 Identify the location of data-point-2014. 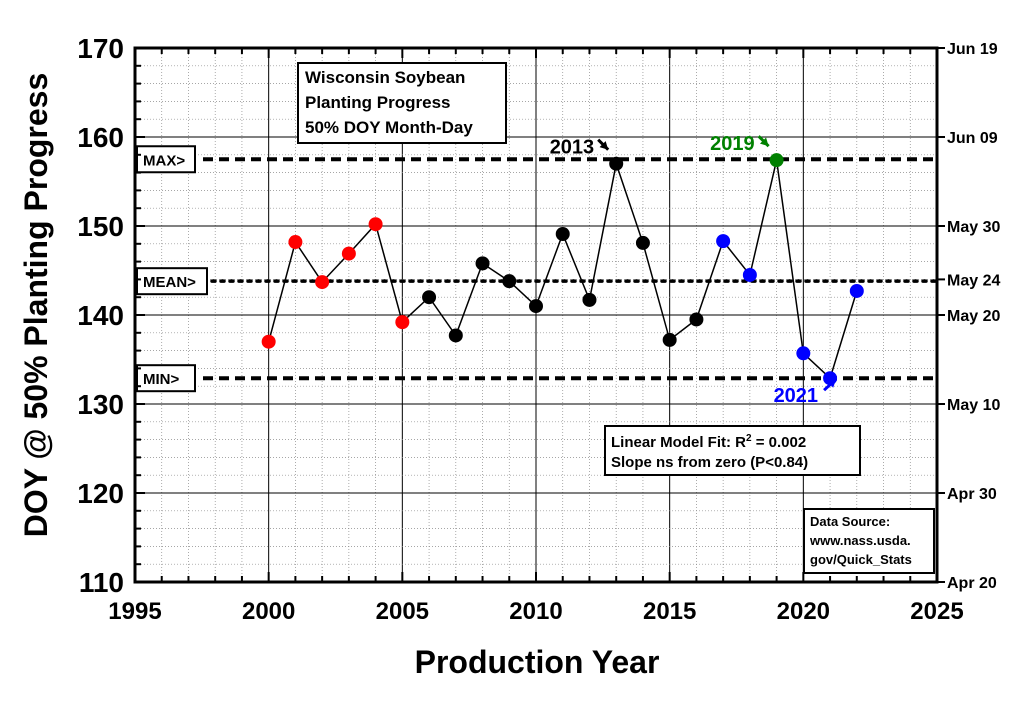
(642, 242).